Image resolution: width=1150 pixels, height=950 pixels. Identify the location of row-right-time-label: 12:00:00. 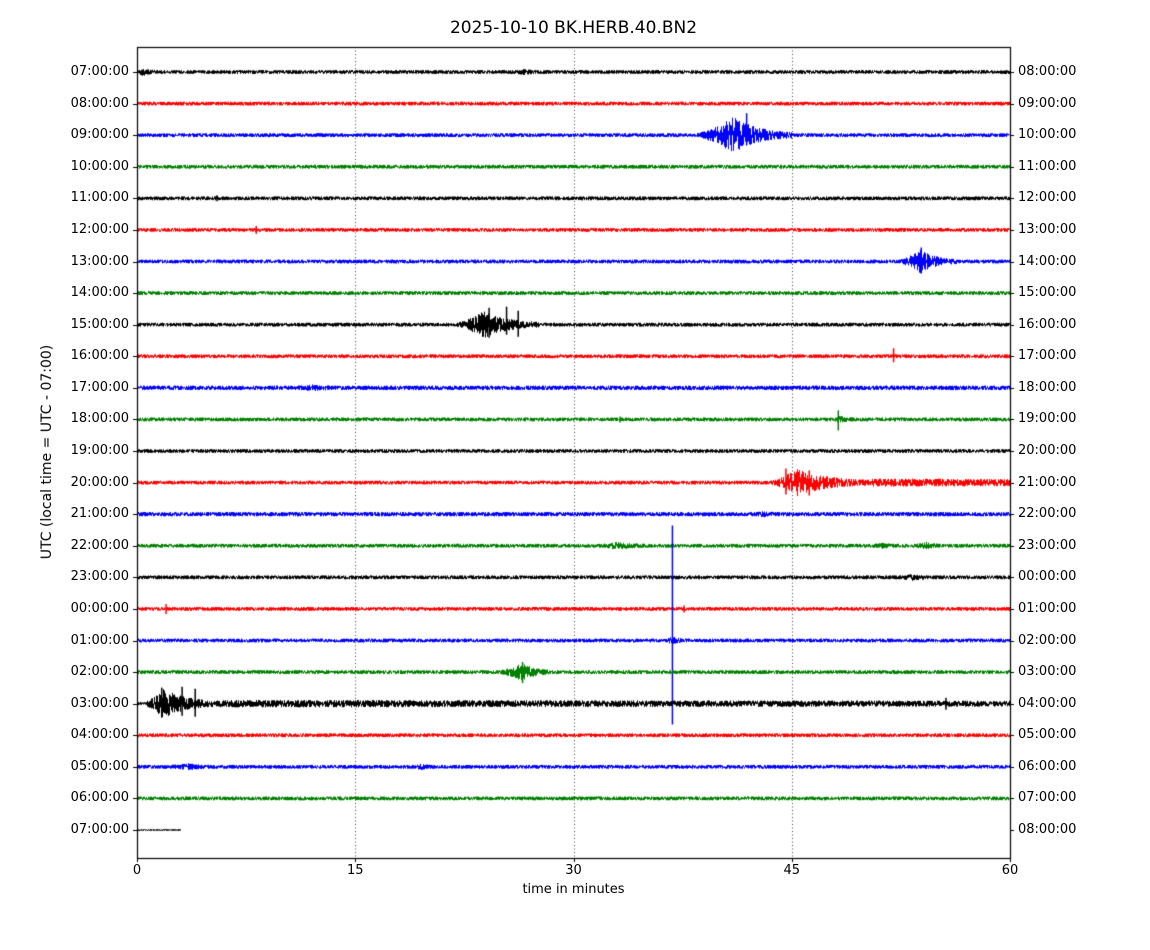
(1047, 198).